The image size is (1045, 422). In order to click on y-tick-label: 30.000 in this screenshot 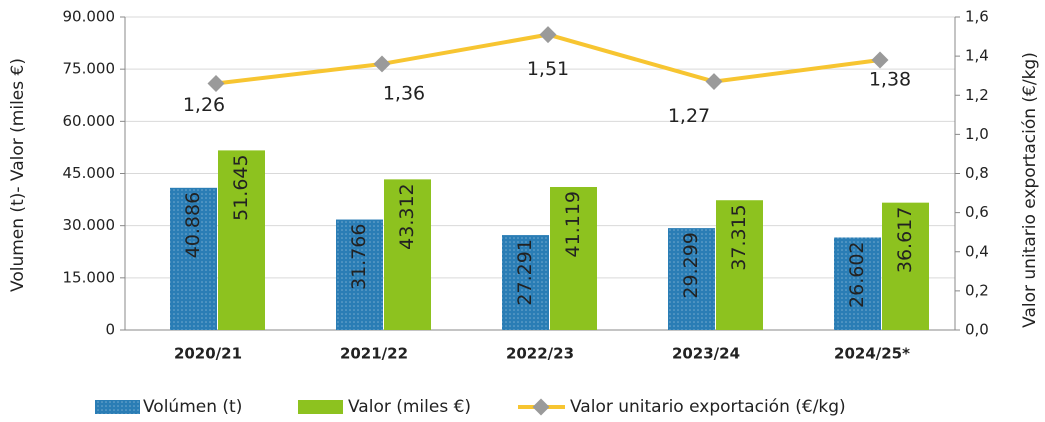, I will do `click(89, 225)`.